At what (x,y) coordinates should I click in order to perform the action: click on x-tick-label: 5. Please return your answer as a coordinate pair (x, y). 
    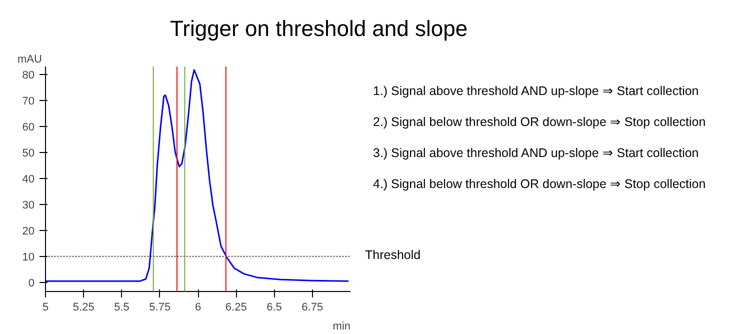
    Looking at the image, I should click on (45, 308).